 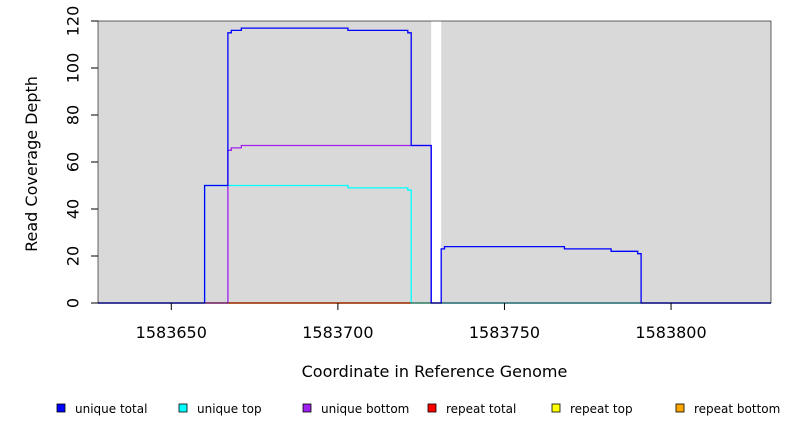 I want to click on legend-item-repeat-total: repeat total, so click(x=471, y=409).